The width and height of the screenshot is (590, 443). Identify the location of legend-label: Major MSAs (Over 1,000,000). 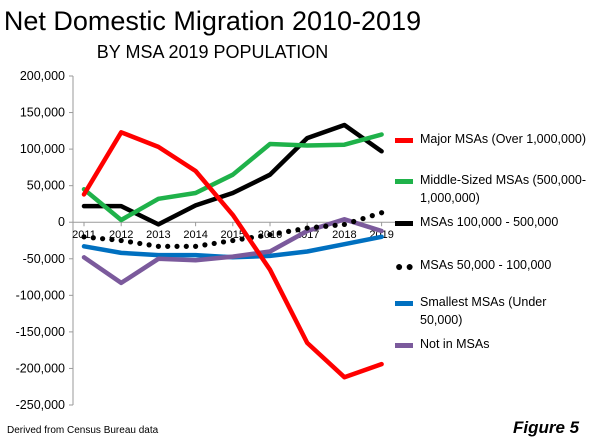
(503, 139).